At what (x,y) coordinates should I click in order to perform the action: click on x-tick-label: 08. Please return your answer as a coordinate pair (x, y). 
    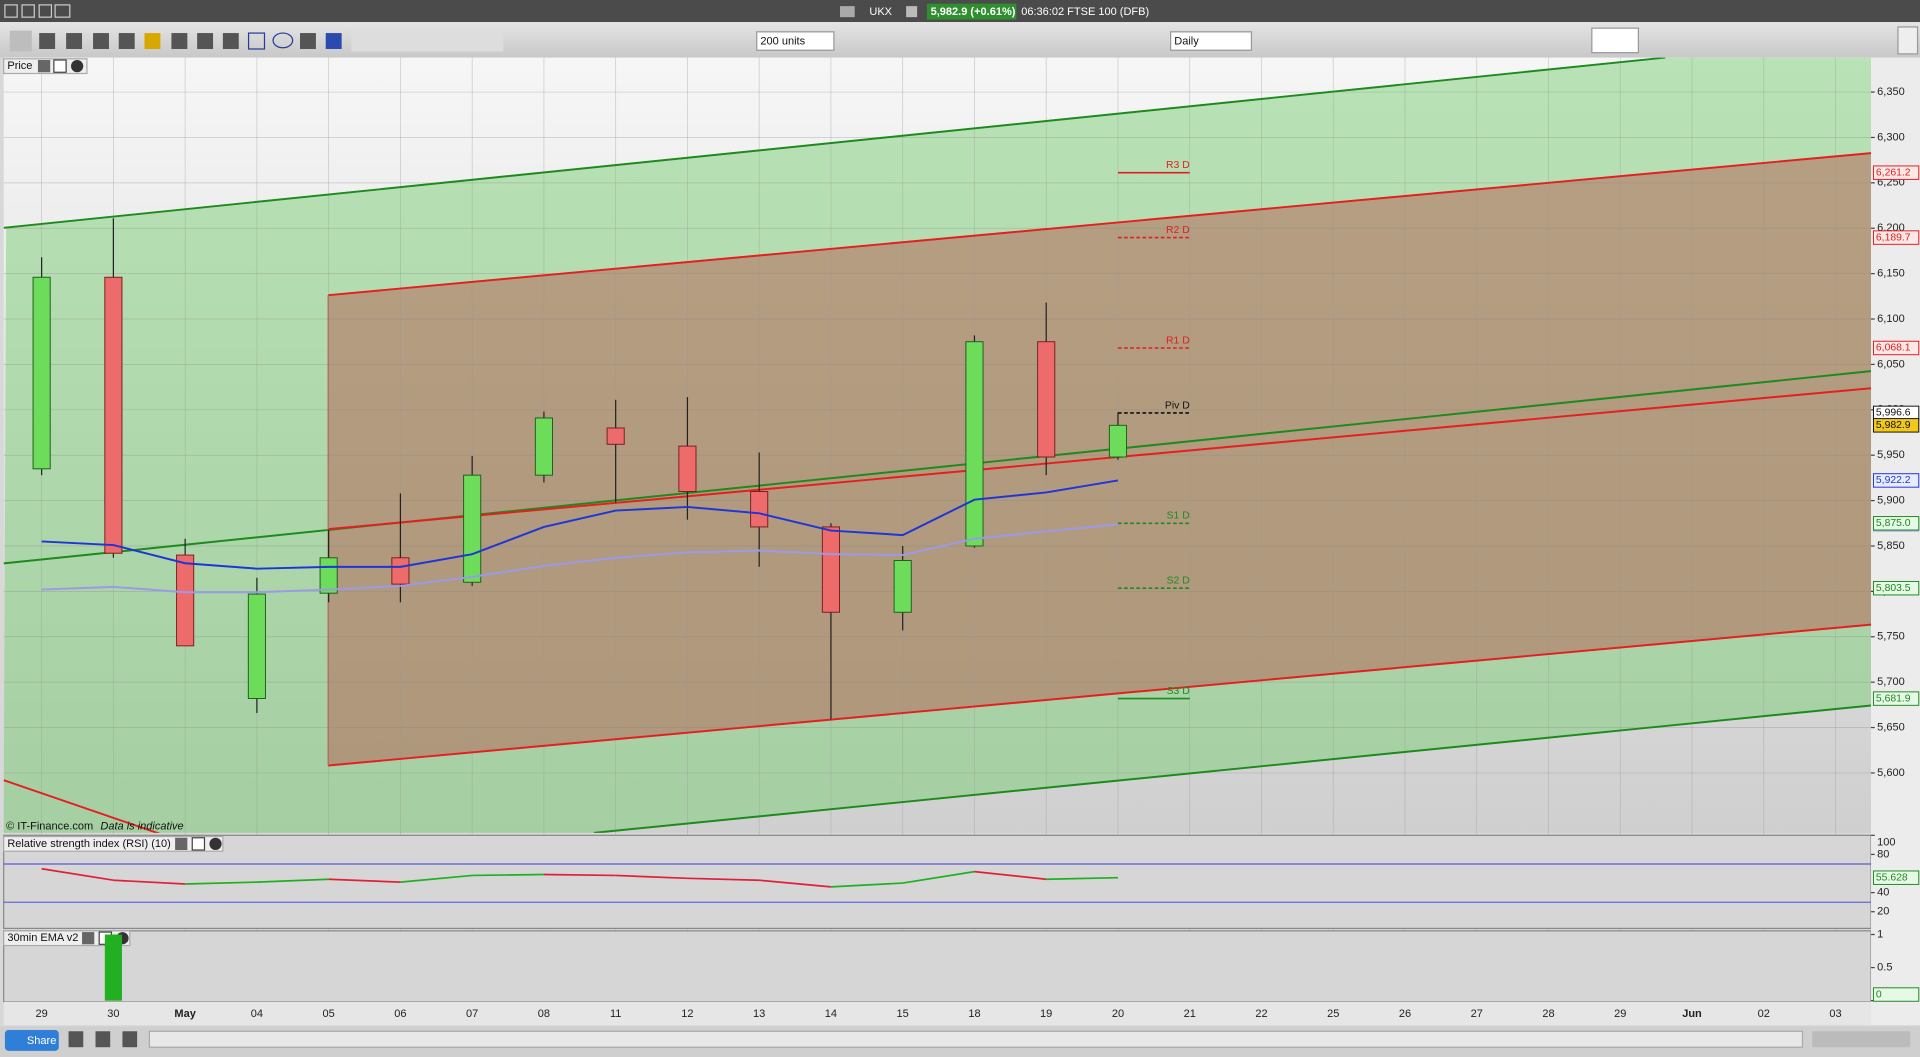
    Looking at the image, I should click on (544, 1014).